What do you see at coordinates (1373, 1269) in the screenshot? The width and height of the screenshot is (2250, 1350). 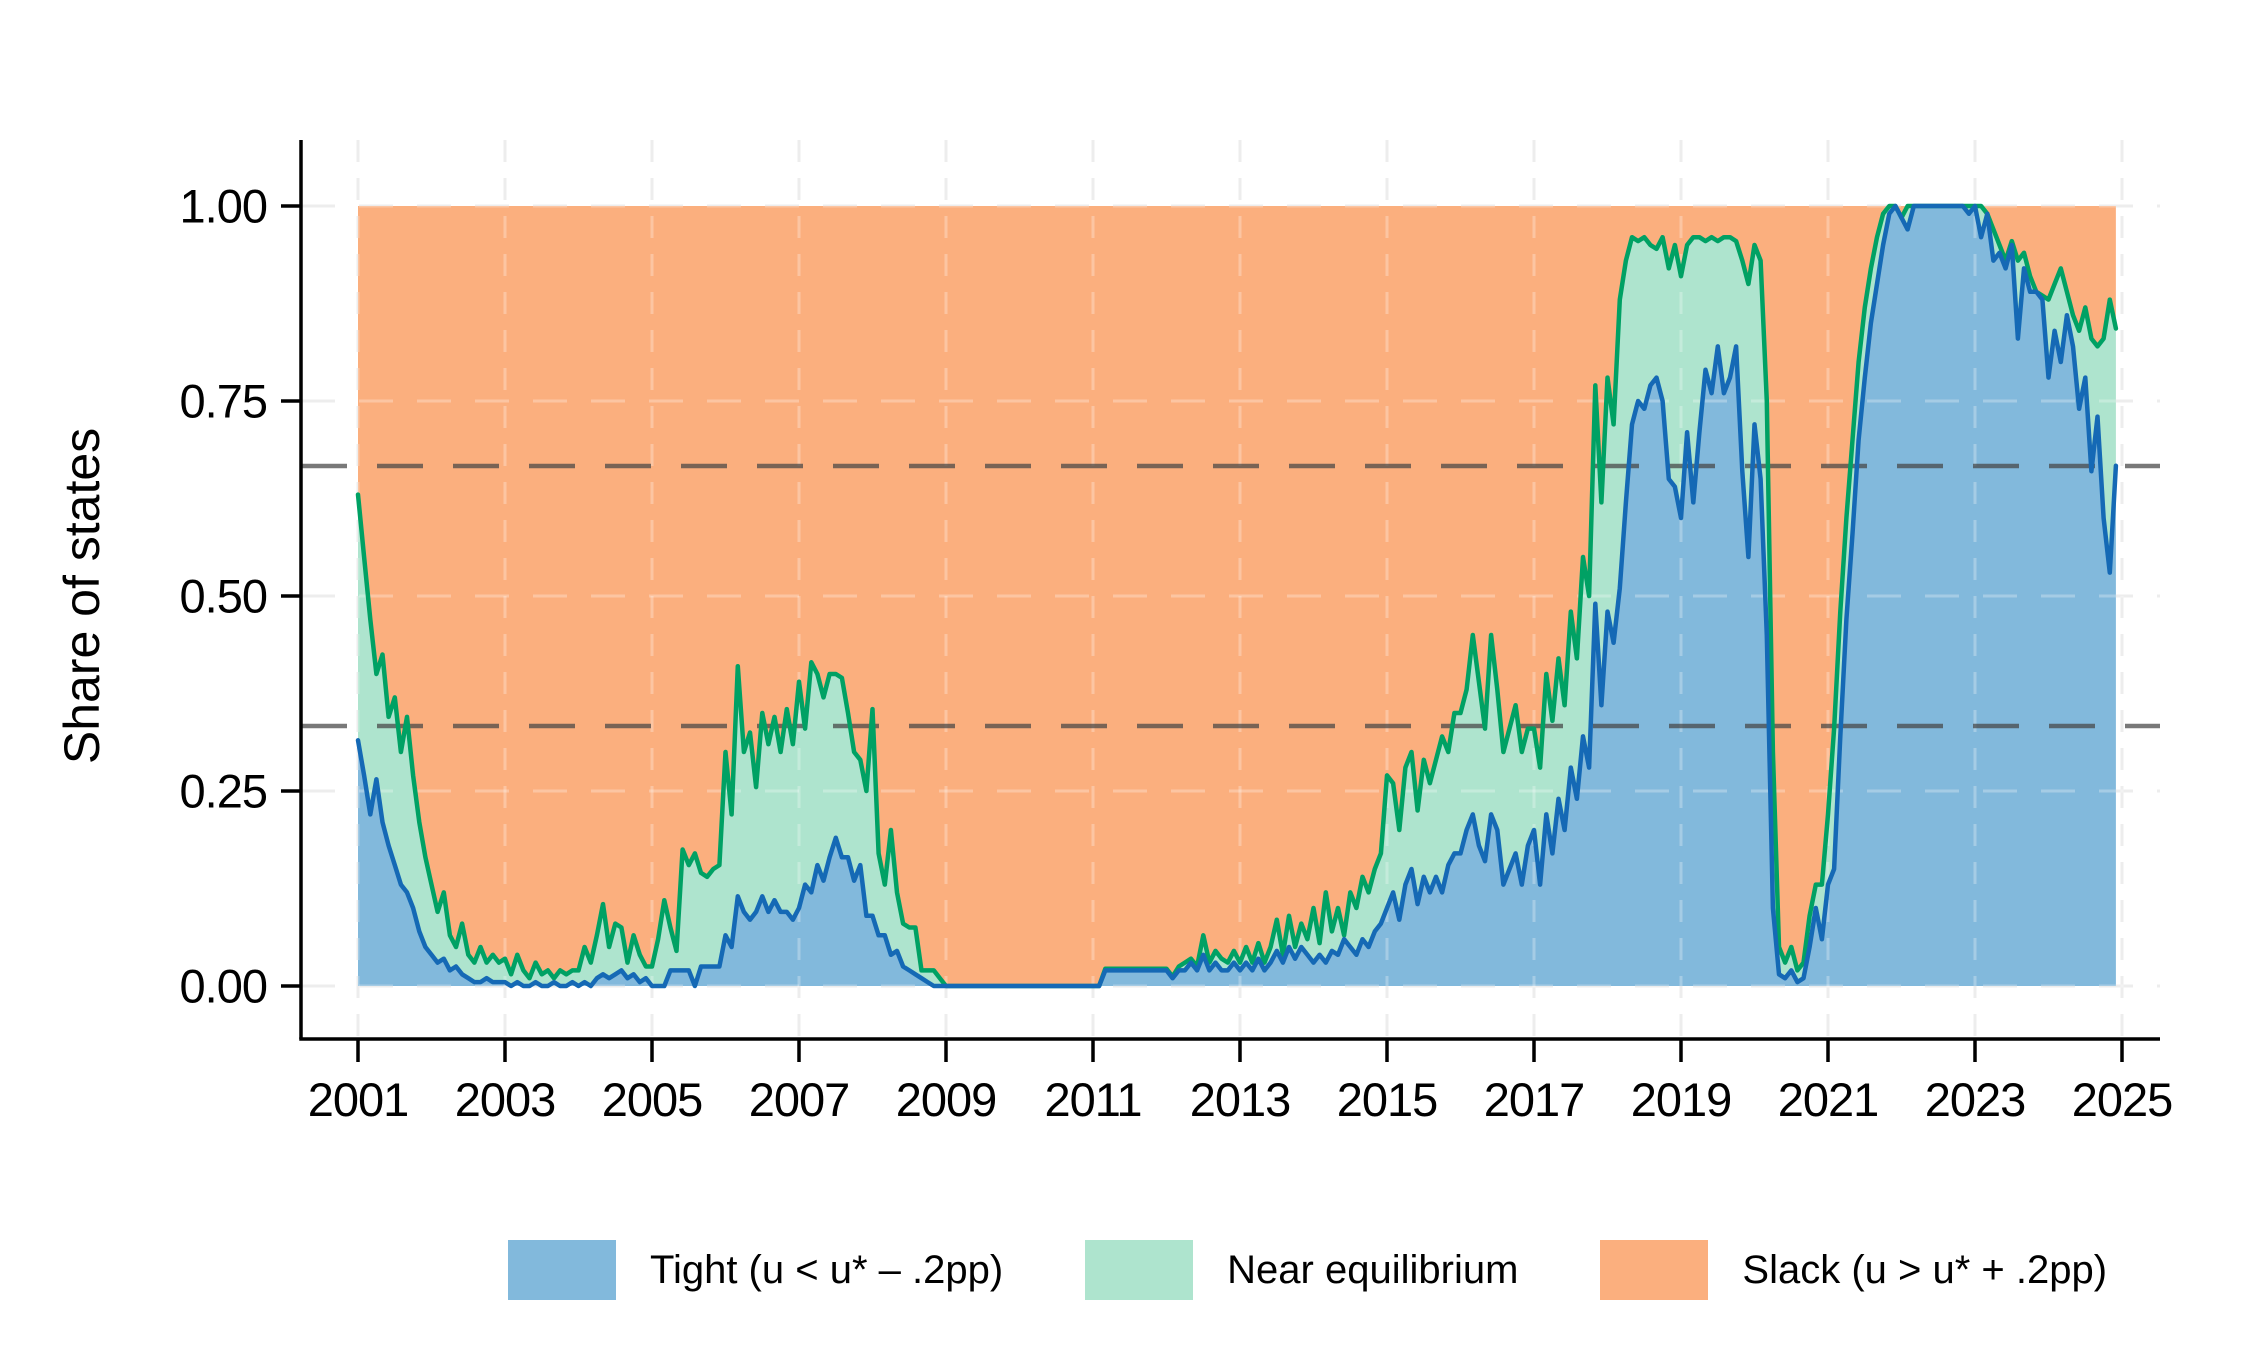 I see `legend-label-1: Near equilibrium` at bounding box center [1373, 1269].